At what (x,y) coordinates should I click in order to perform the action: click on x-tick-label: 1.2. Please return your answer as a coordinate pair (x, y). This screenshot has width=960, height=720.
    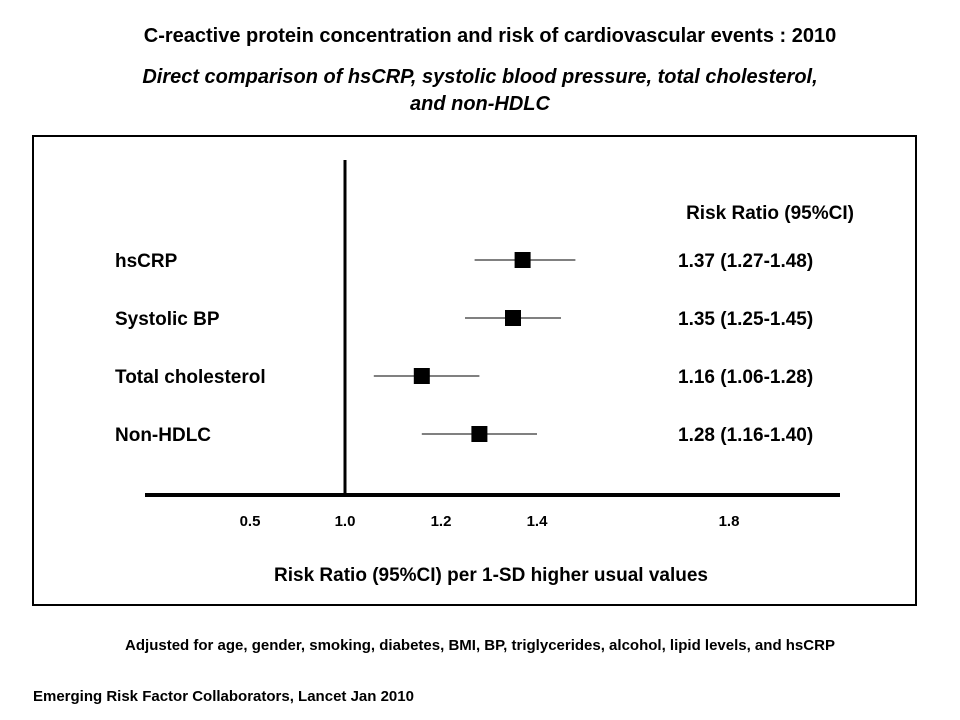
    Looking at the image, I should click on (441, 521).